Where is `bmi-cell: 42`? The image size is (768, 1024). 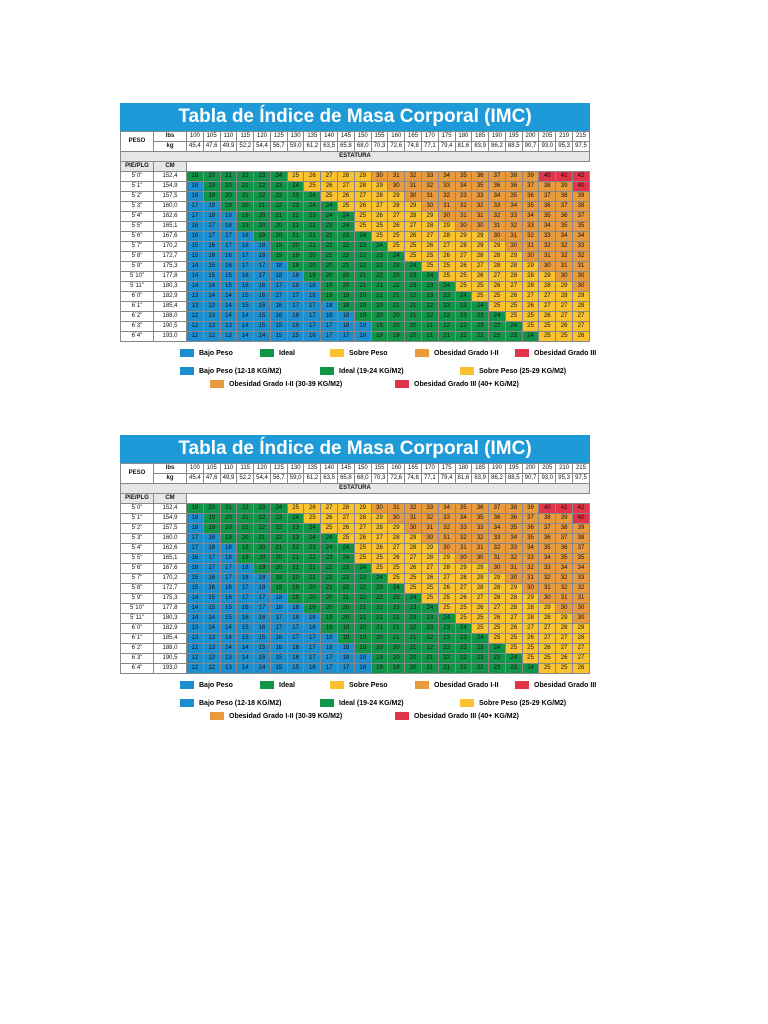
bmi-cell: 42 is located at coordinates (581, 176).